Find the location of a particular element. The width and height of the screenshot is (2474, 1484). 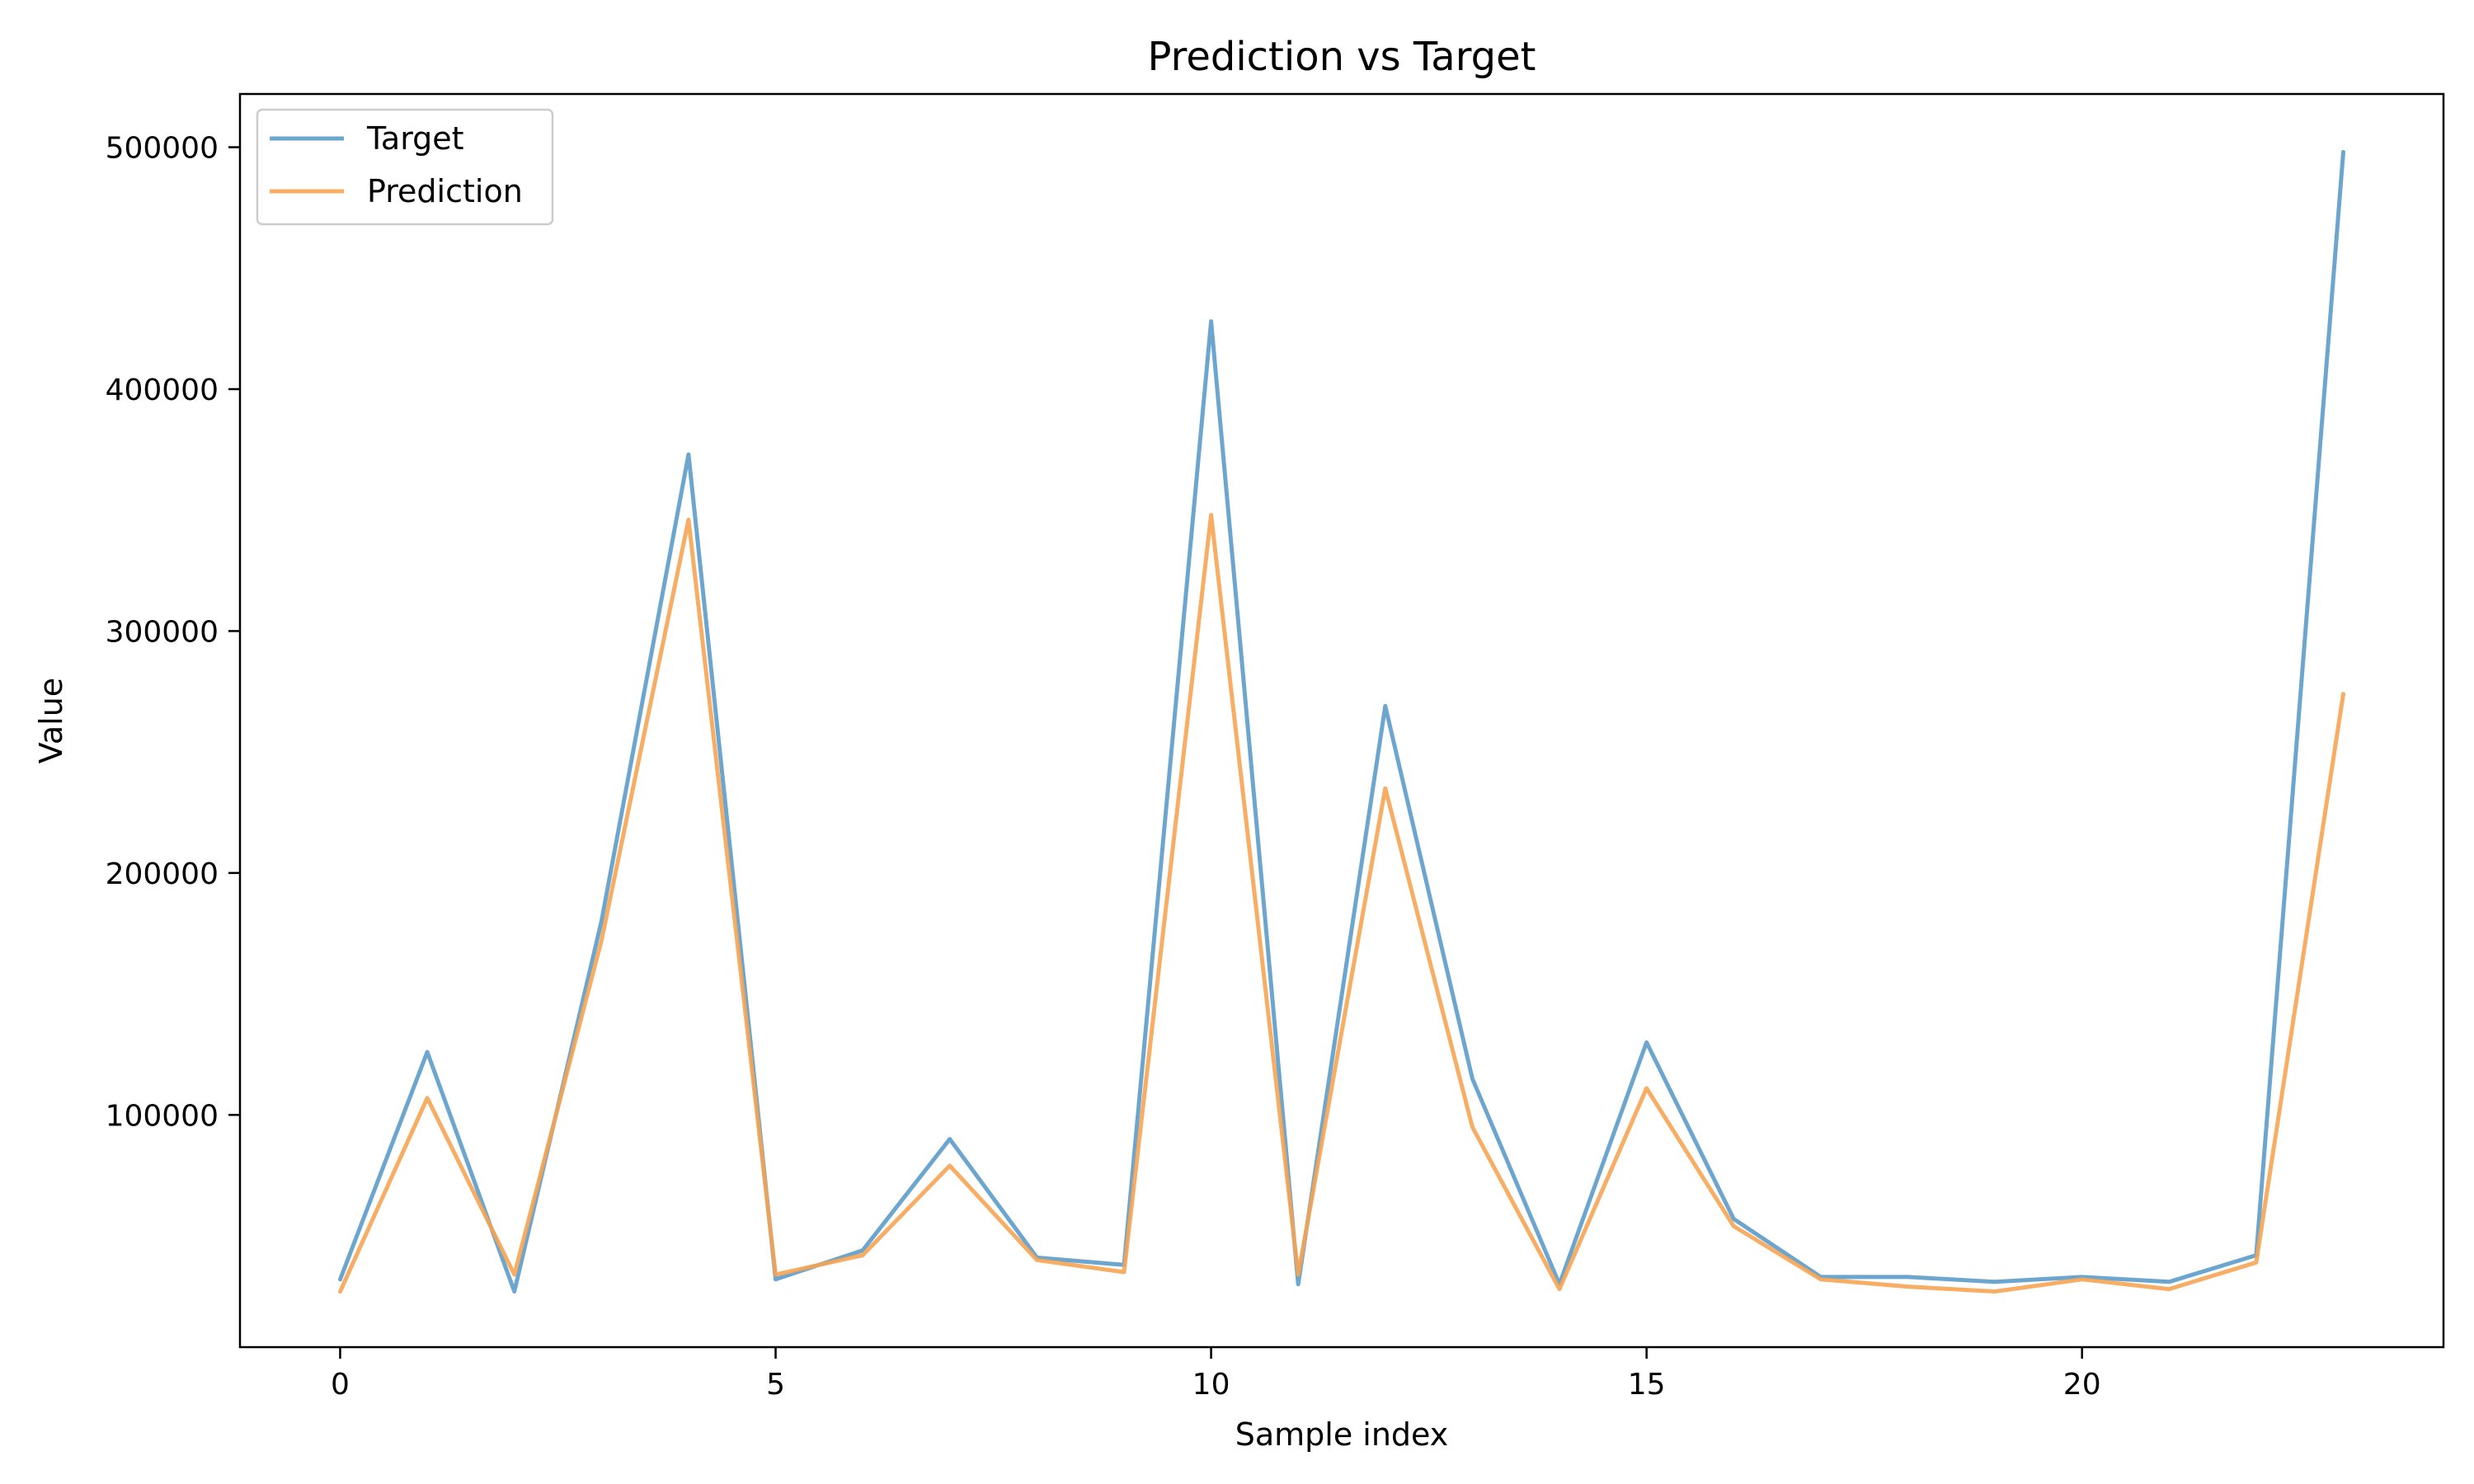

x-axis-label: Sample index is located at coordinates (1342, 1434).